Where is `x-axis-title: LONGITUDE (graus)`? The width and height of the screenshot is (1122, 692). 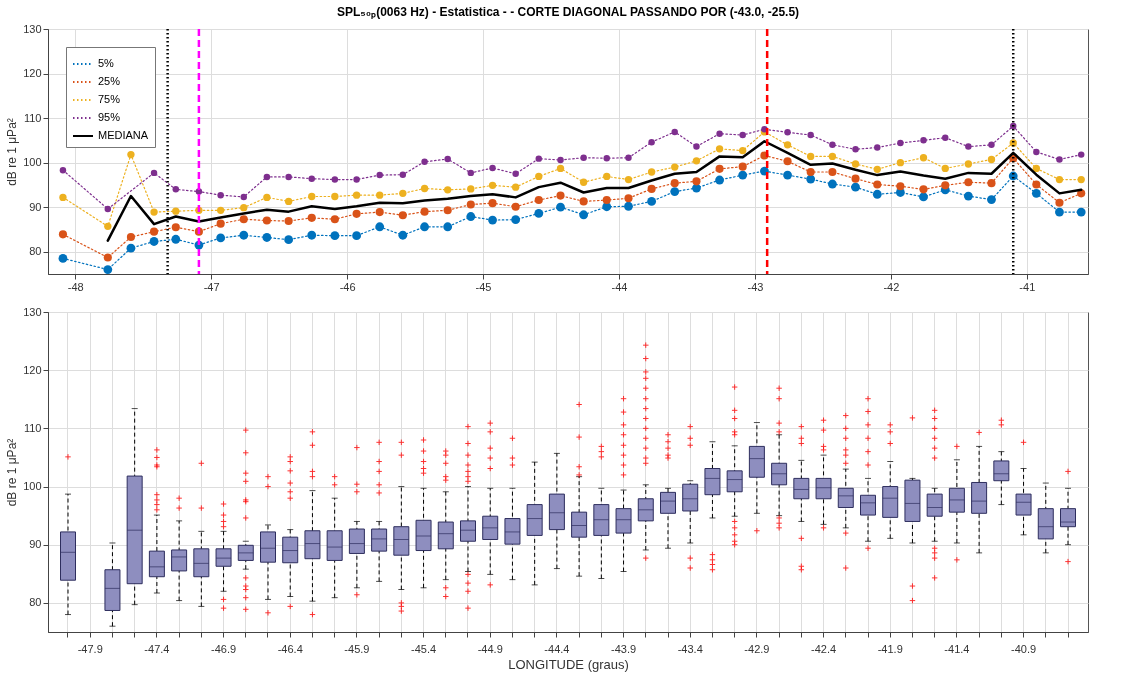
x-axis-title: LONGITUDE (graus) is located at coordinates (568, 664).